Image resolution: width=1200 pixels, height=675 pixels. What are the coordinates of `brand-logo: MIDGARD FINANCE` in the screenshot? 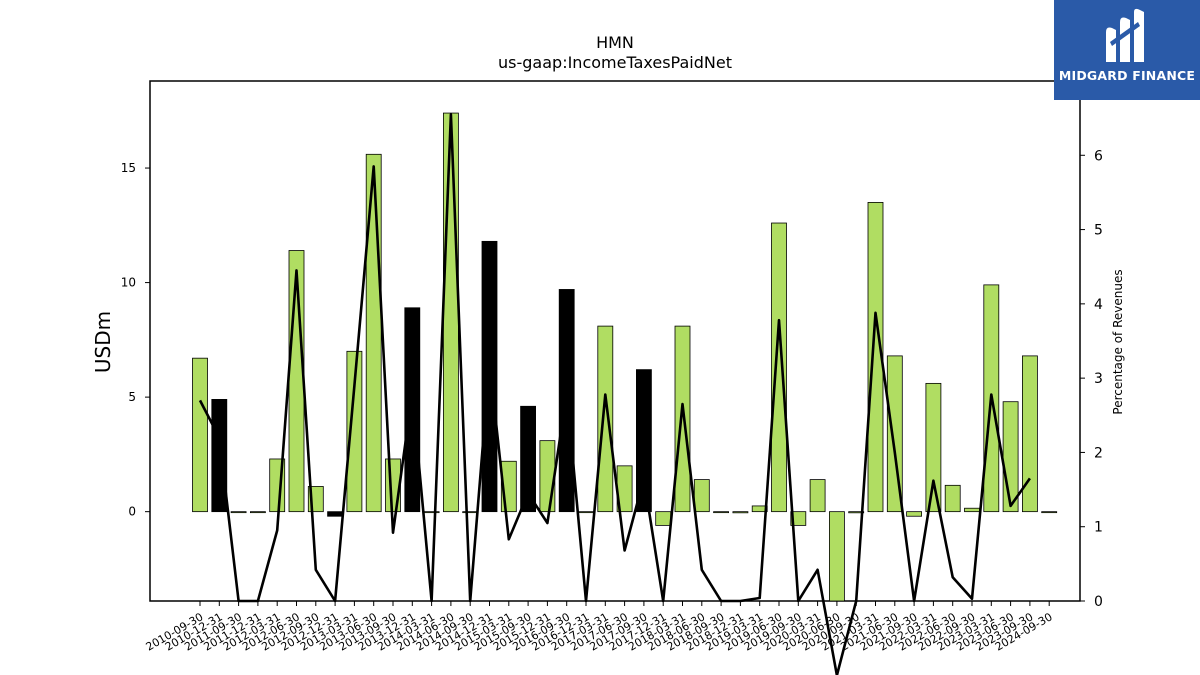 It's located at (1127, 50).